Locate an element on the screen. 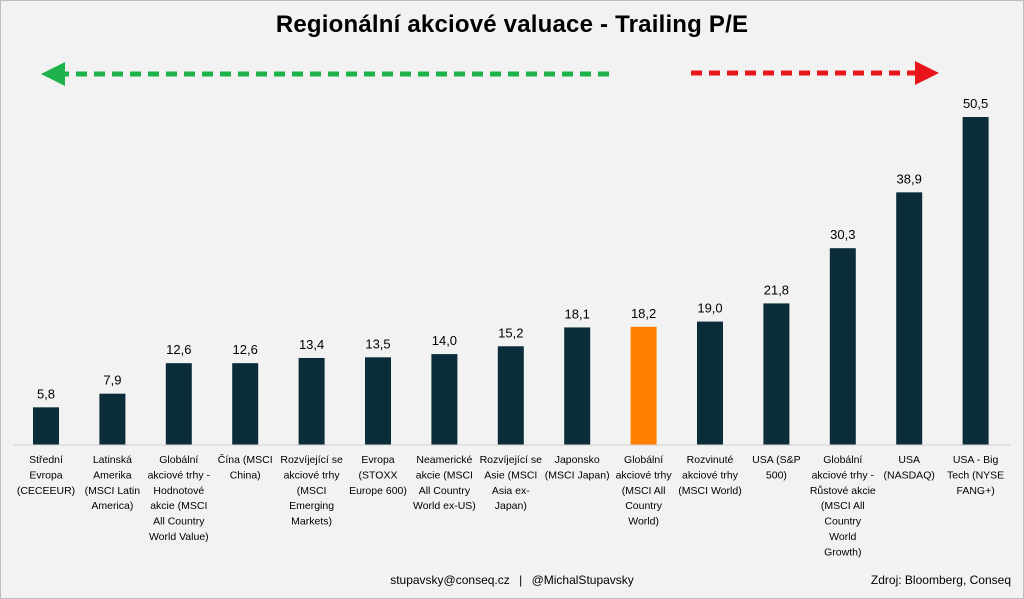  right-arrow is located at coordinates (815, 73).